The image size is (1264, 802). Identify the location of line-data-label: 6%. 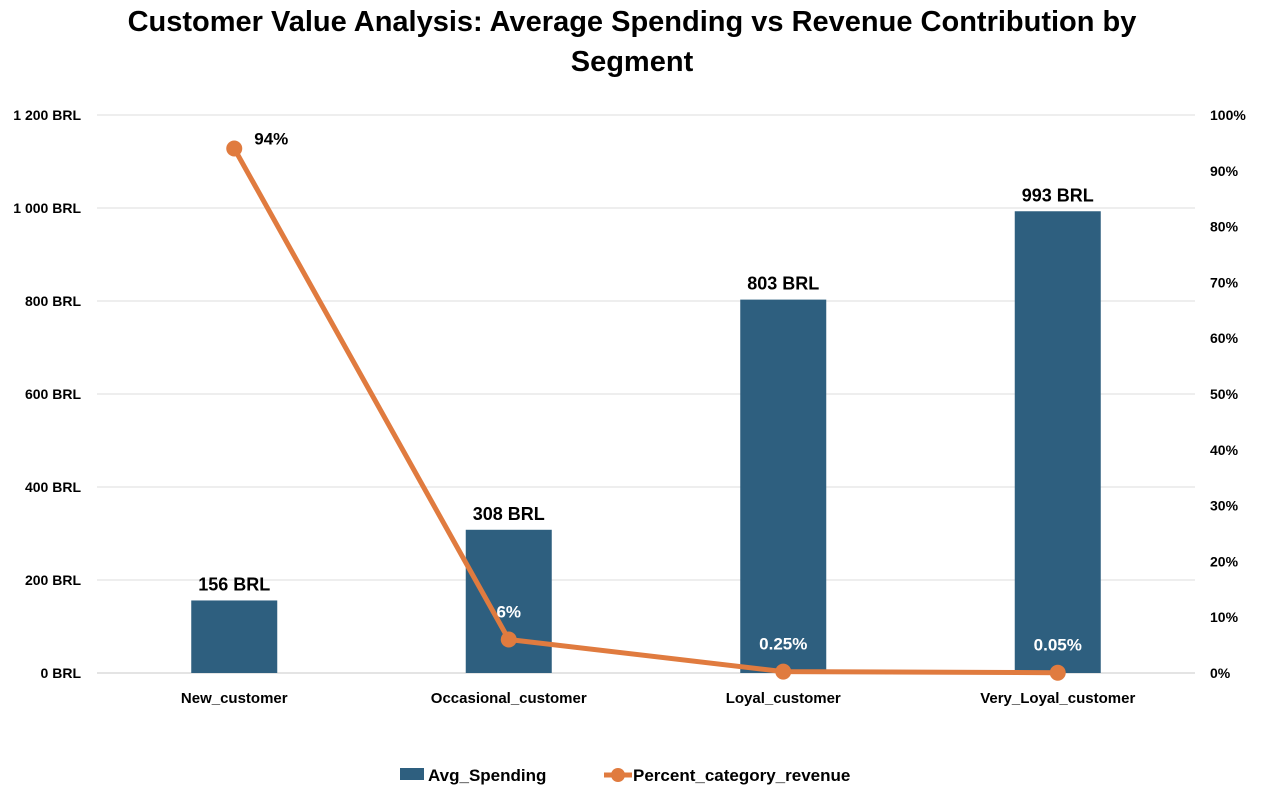
(508, 612).